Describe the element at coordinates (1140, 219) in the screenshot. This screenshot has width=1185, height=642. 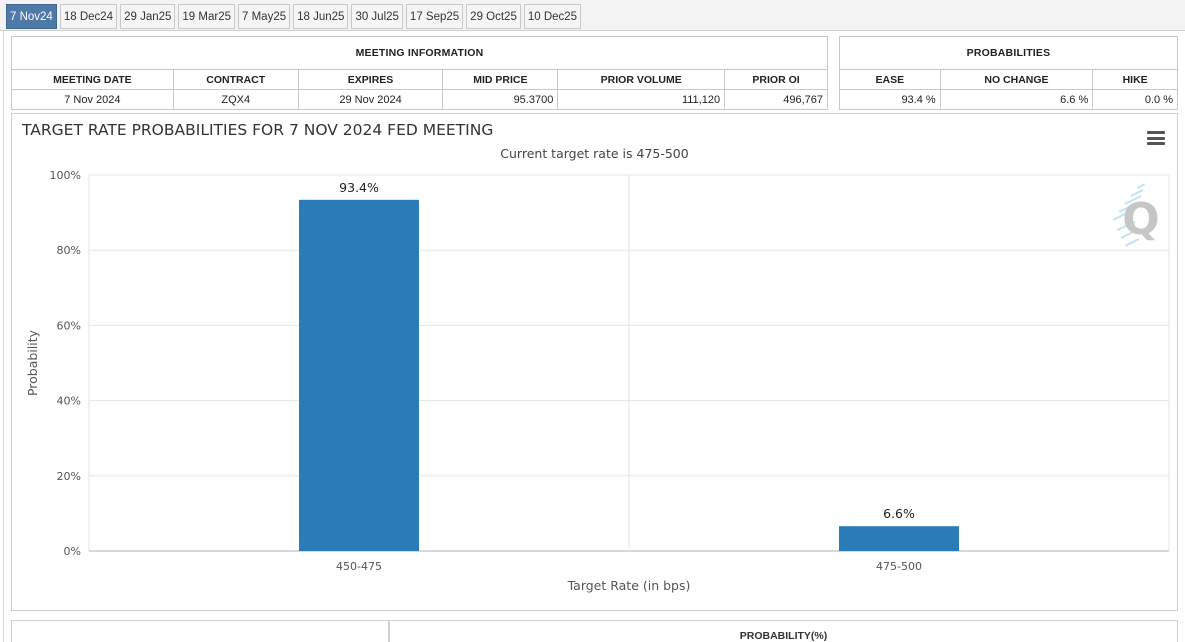
I see `svg-text: Q` at that location.